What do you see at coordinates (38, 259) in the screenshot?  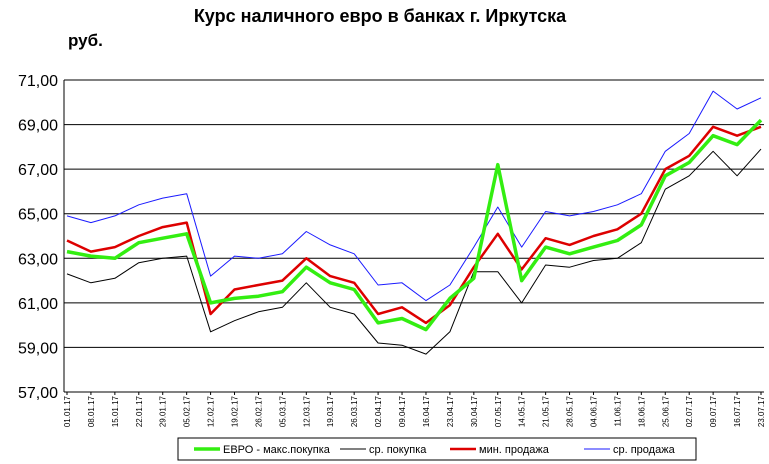 I see `y-tick-label: 63,00` at bounding box center [38, 259].